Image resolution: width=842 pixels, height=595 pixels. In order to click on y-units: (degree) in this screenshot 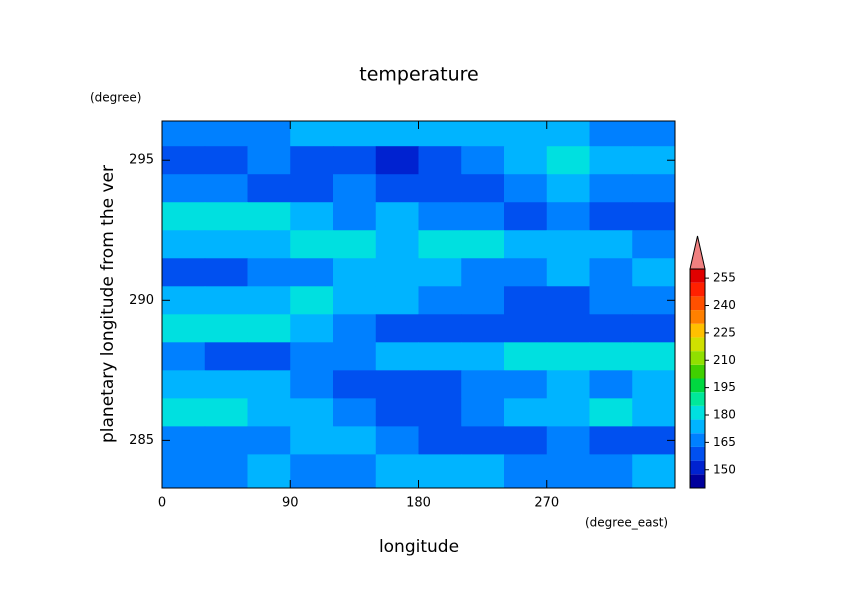, I will do `click(115, 98)`.